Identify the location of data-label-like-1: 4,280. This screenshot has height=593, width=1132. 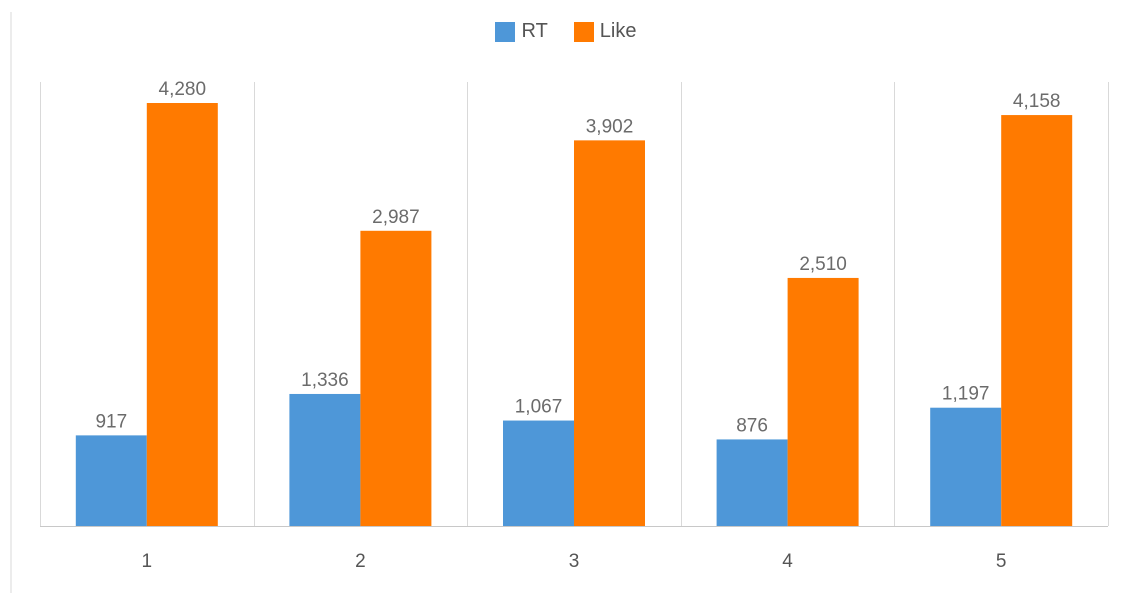
(183, 89).